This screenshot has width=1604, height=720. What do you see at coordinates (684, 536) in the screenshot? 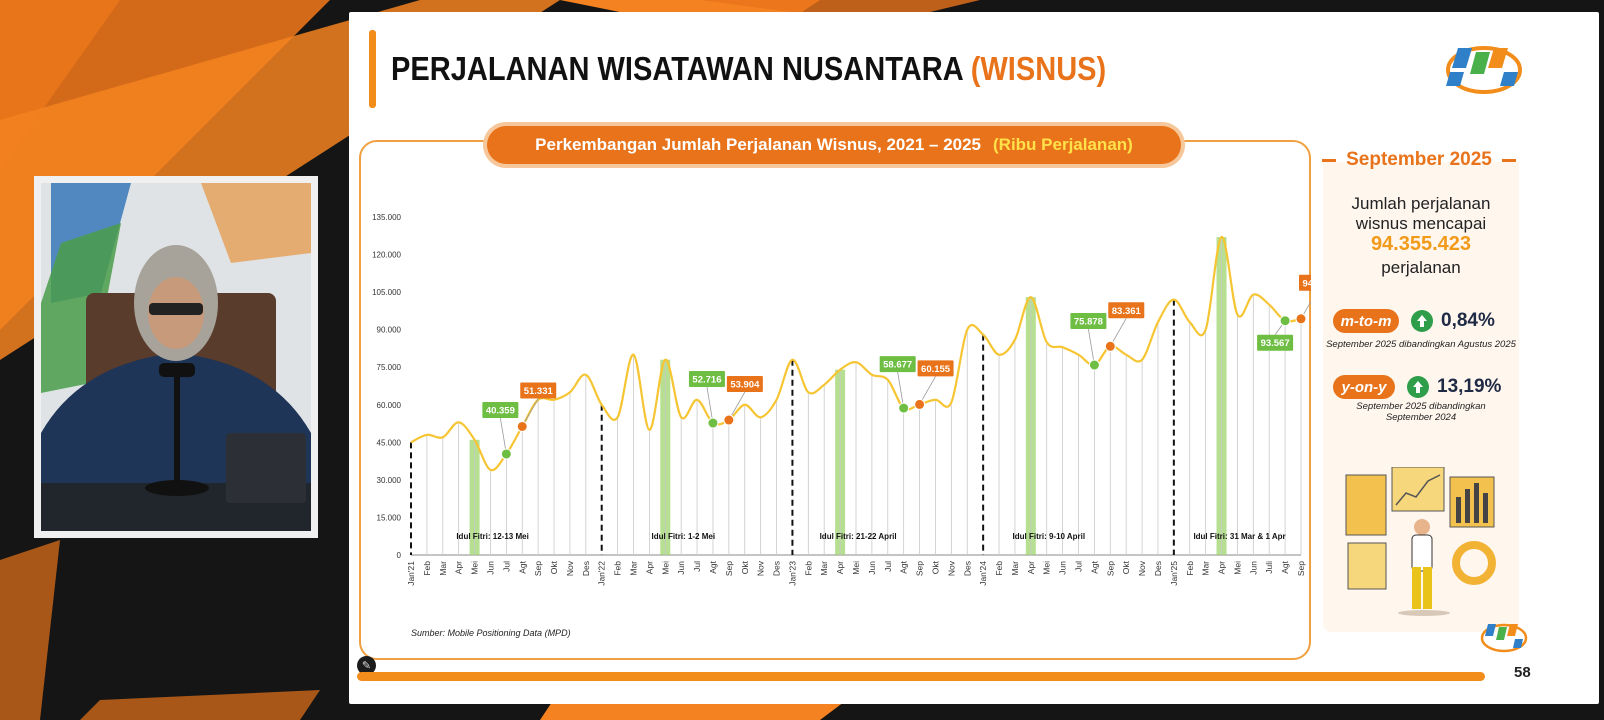
I see `idul-fitri-annotation: Idul Fitri: 1-2 Mei` at bounding box center [684, 536].